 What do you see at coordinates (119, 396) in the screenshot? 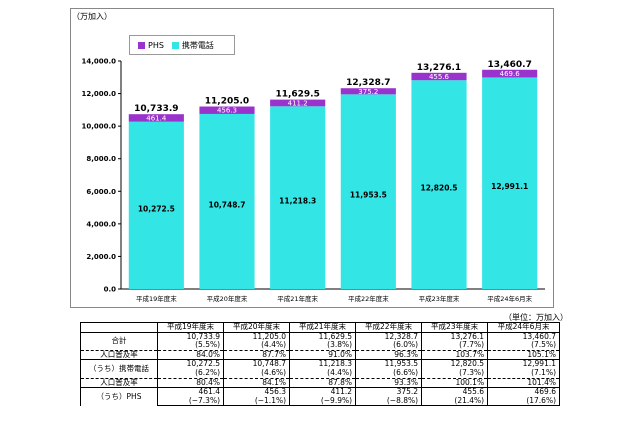
I see `table-row-label: （うち）PHS` at bounding box center [119, 396].